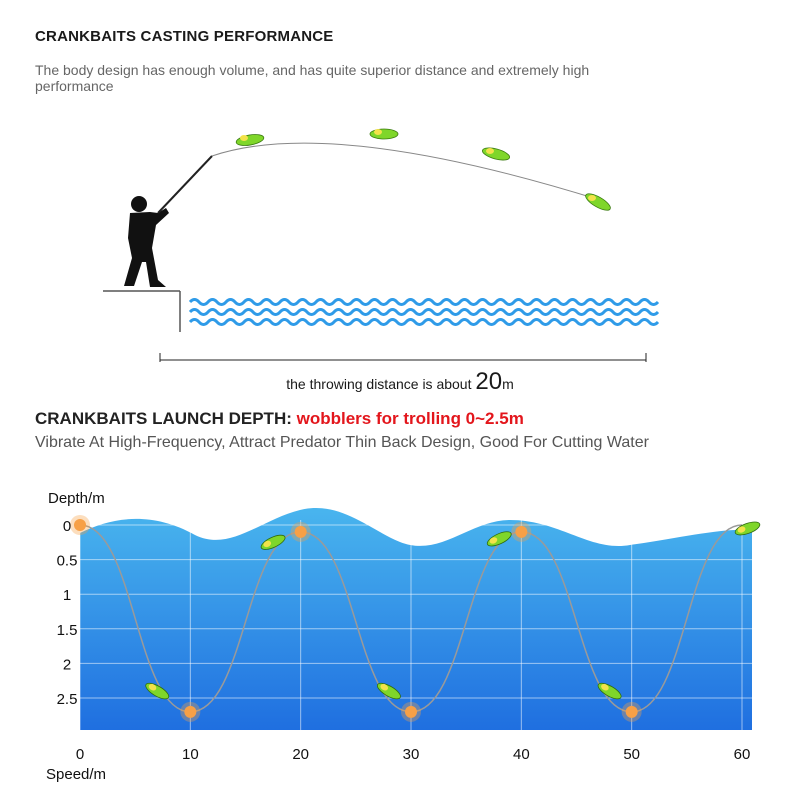  Describe the element at coordinates (190, 754) in the screenshot. I see `x-tick-label: 10` at that location.